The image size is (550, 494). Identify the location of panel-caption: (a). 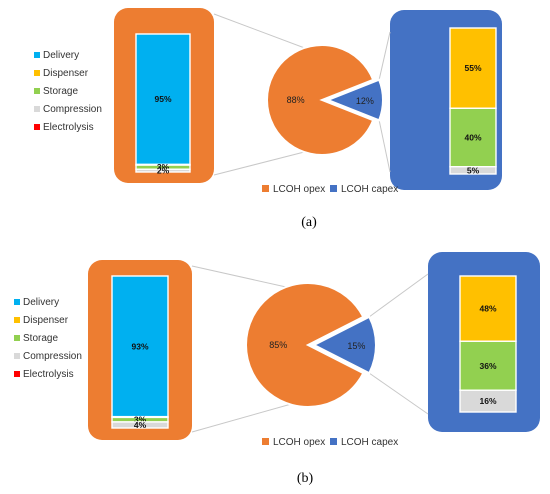
(309, 222).